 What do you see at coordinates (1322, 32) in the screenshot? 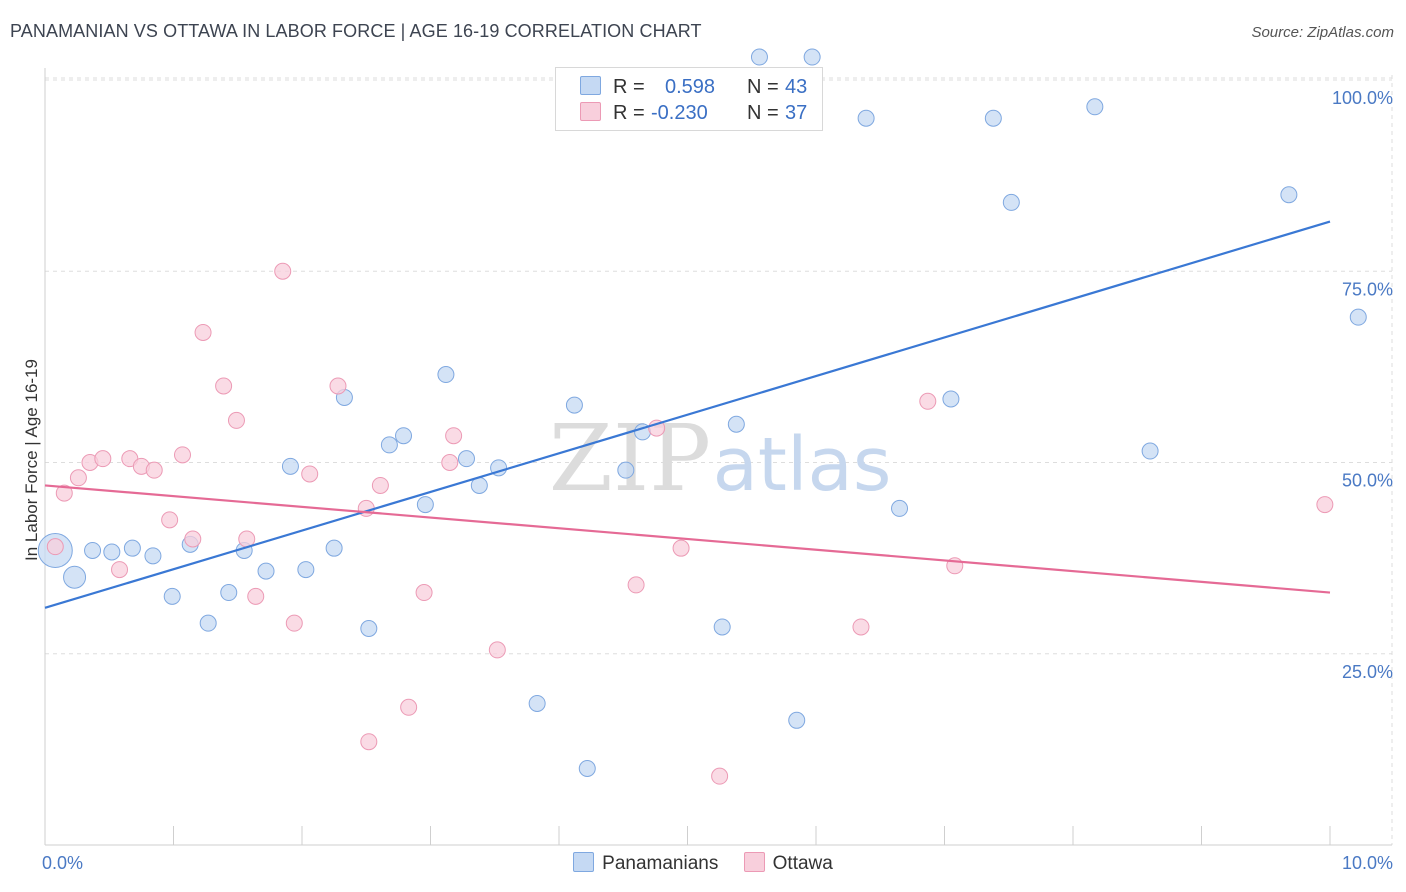
I see `source-label: Source: ZipAtlas.com` at bounding box center [1322, 32].